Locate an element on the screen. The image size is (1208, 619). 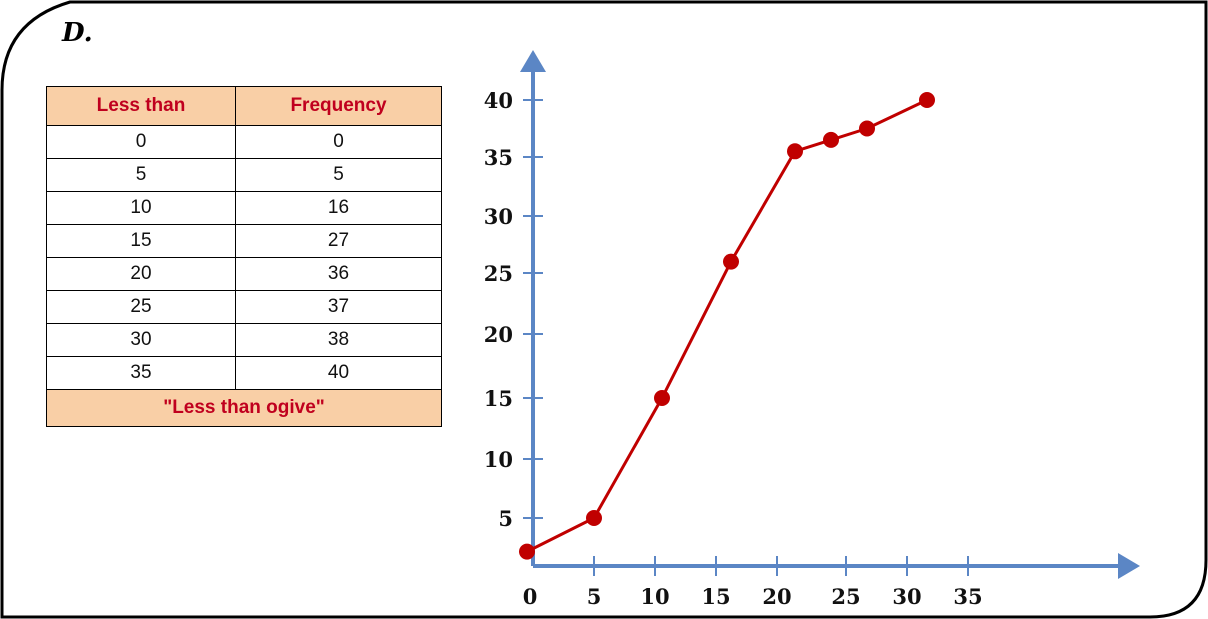
y-tick-label: 15 is located at coordinates (498, 398).